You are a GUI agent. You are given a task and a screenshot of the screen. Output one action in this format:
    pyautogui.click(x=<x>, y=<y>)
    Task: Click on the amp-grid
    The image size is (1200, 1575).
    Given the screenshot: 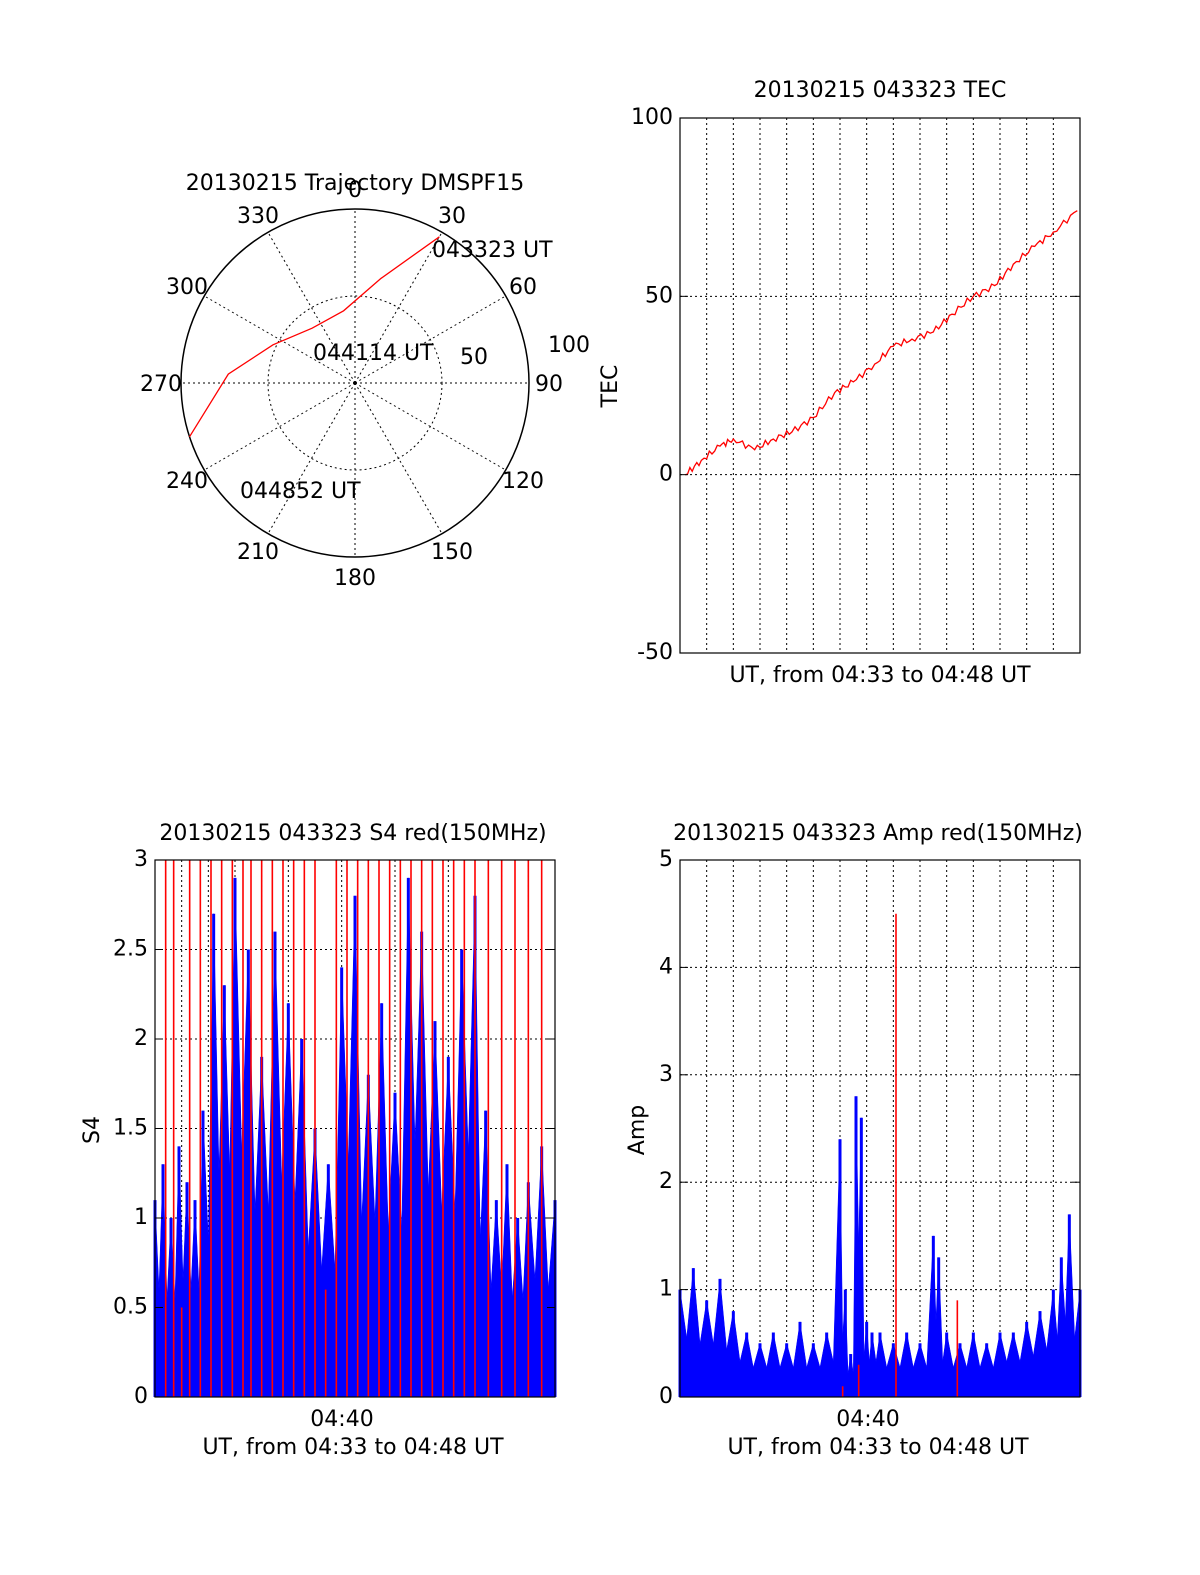 What is the action you would take?
    pyautogui.click(x=880, y=1128)
    